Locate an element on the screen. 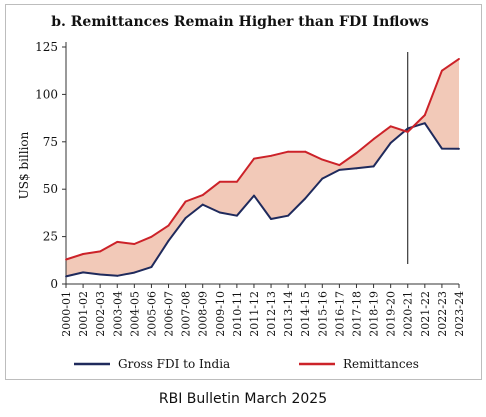  x-tick-label: 2020-21 is located at coordinates (408, 314).